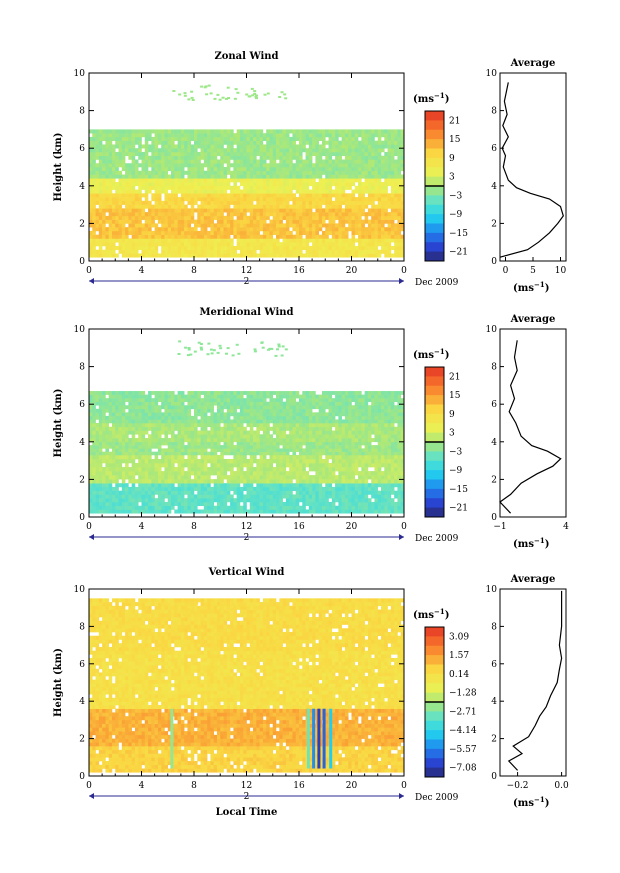 The image size is (620, 873). I want to click on zonal-average-ytick-label: 4, so click(494, 187).